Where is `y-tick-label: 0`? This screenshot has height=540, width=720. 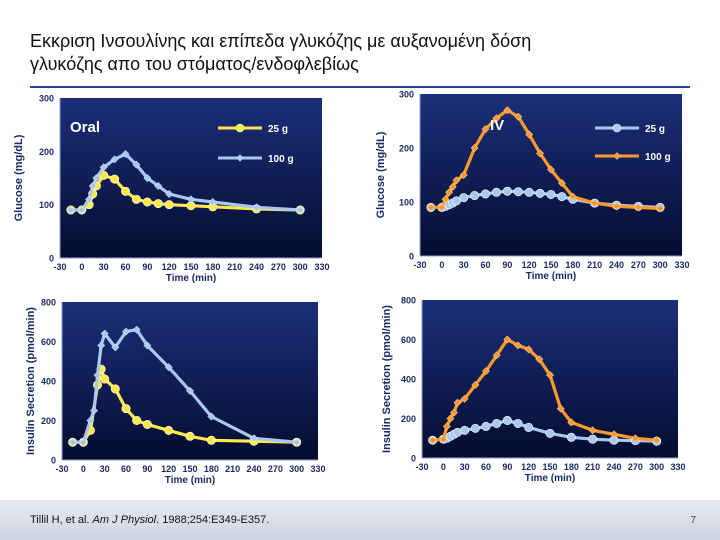
y-tick-label: 0 is located at coordinates (51, 259).